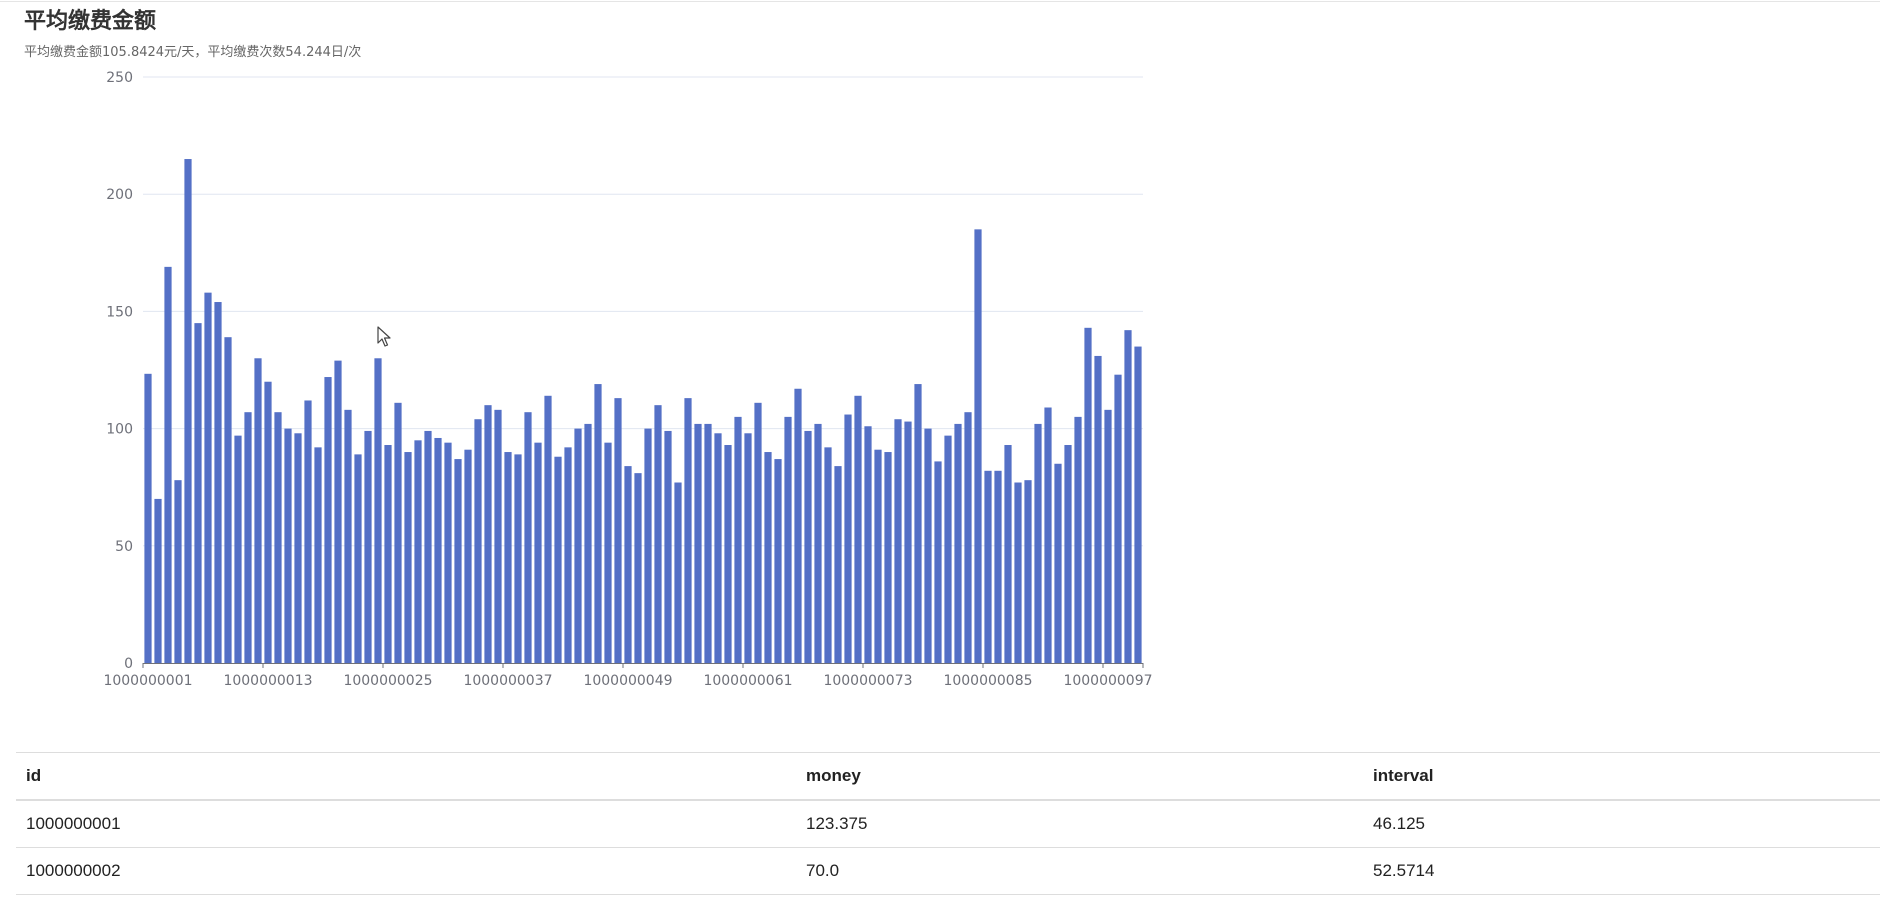 The image size is (1888, 898). What do you see at coordinates (747, 681) in the screenshot?
I see `x-tick-label: 1000000061` at bounding box center [747, 681].